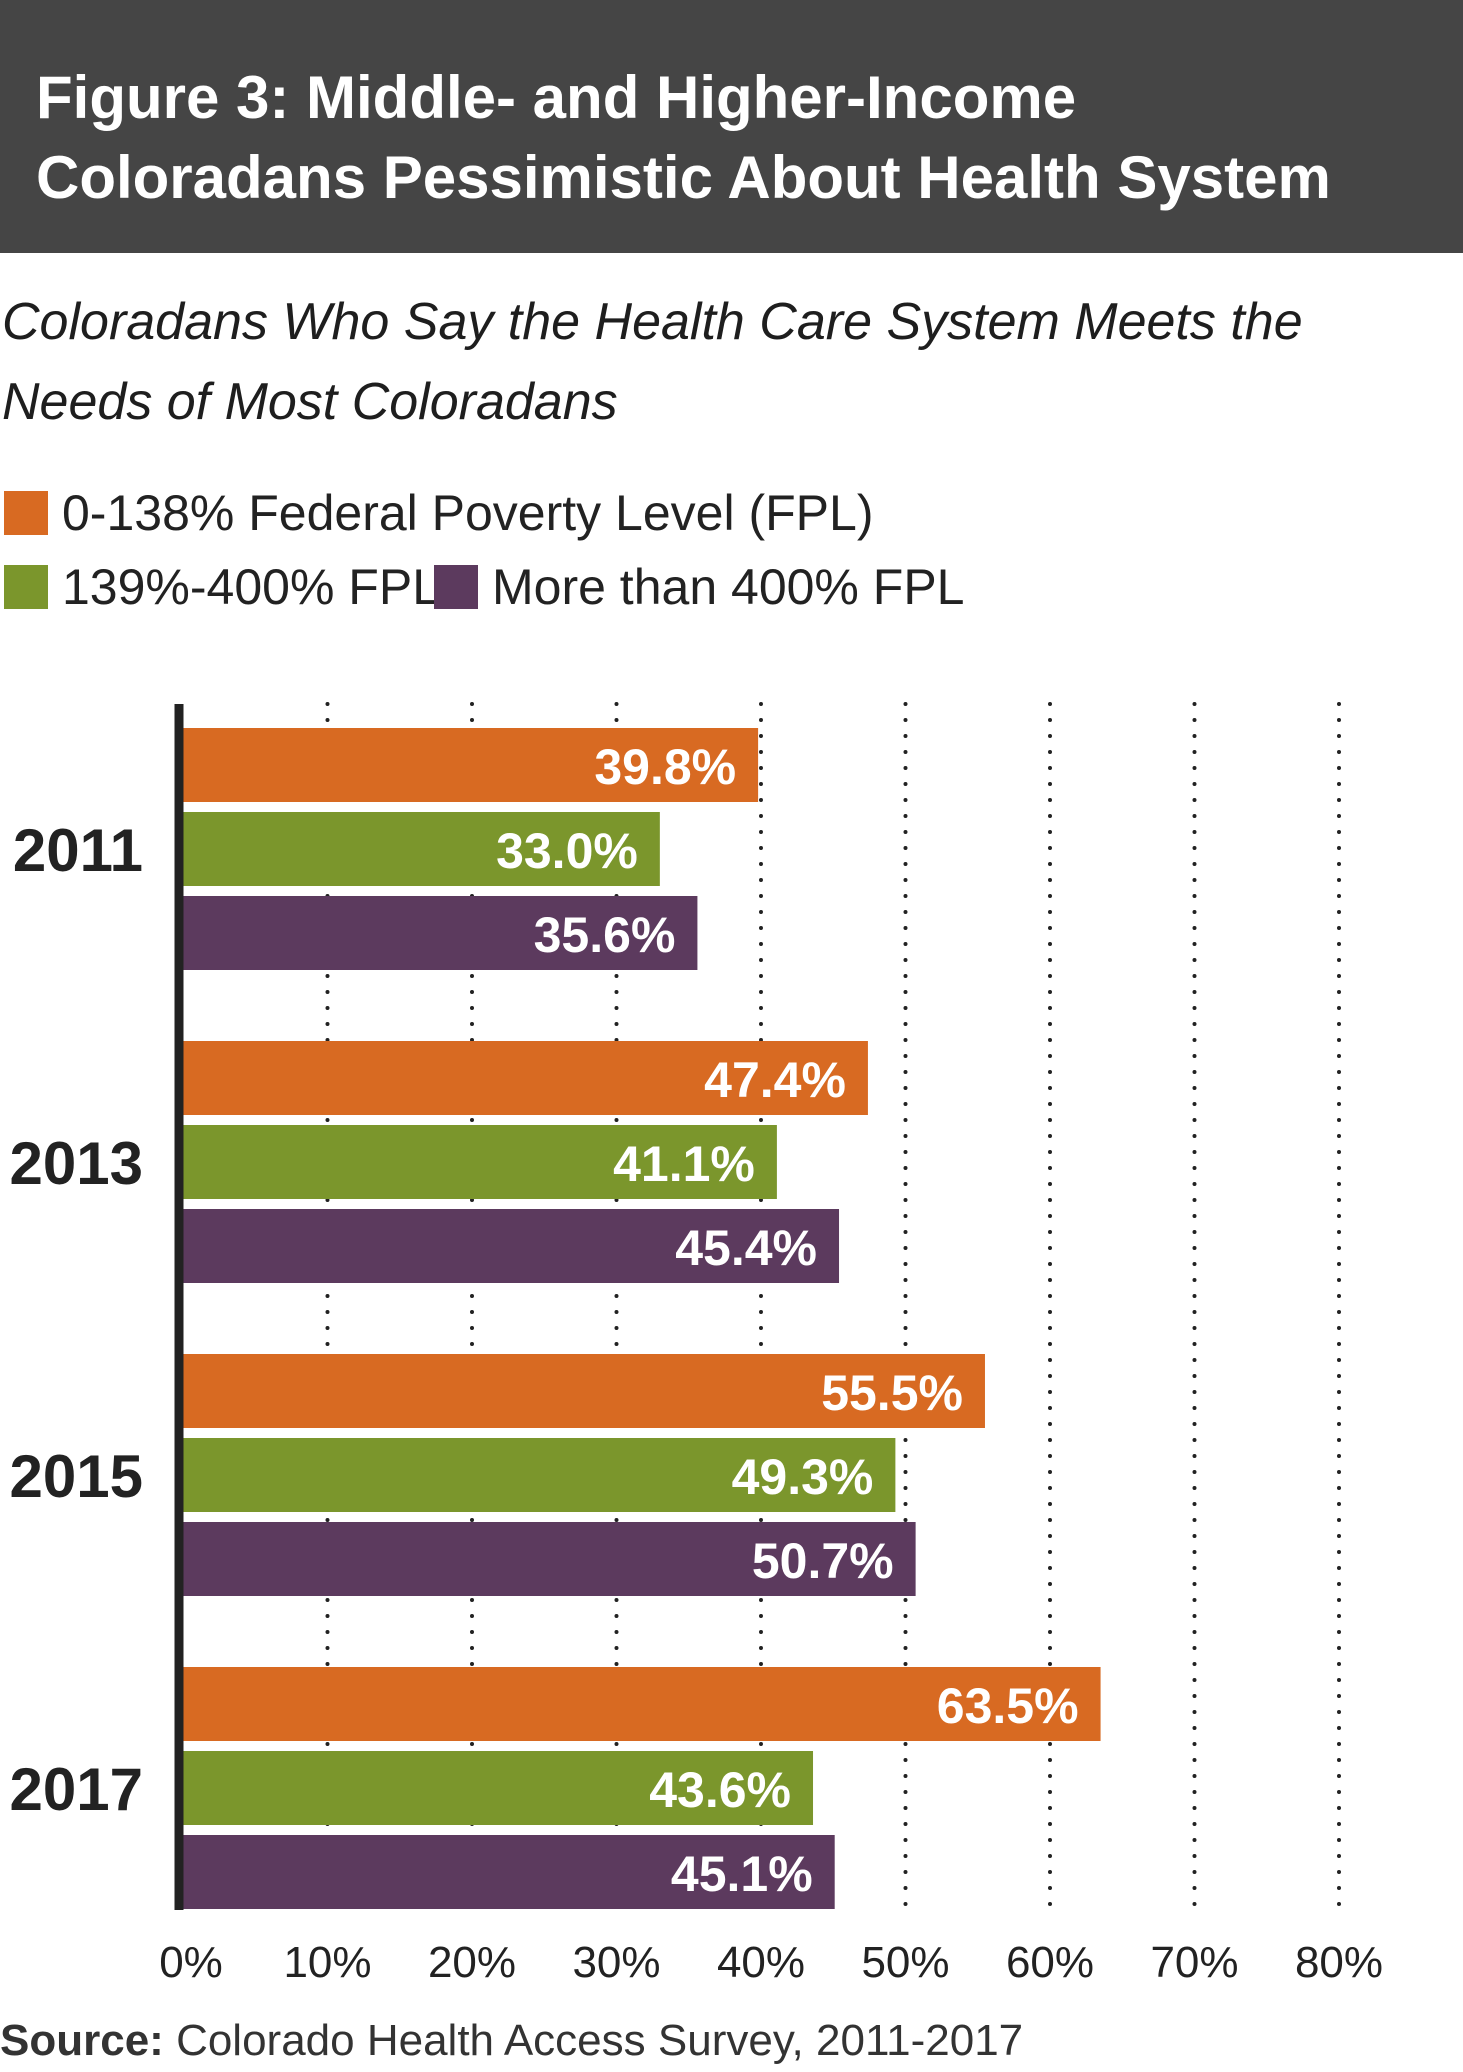 The width and height of the screenshot is (1463, 2072). What do you see at coordinates (82, 2040) in the screenshot?
I see `source-label: Source:` at bounding box center [82, 2040].